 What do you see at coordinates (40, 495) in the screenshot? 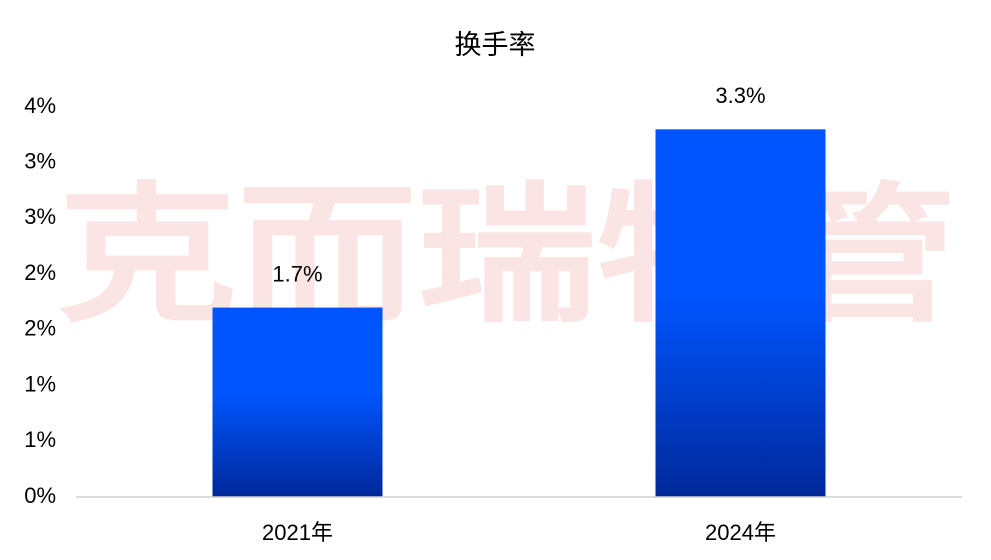
I see `y-tick-label: 0%` at bounding box center [40, 495].